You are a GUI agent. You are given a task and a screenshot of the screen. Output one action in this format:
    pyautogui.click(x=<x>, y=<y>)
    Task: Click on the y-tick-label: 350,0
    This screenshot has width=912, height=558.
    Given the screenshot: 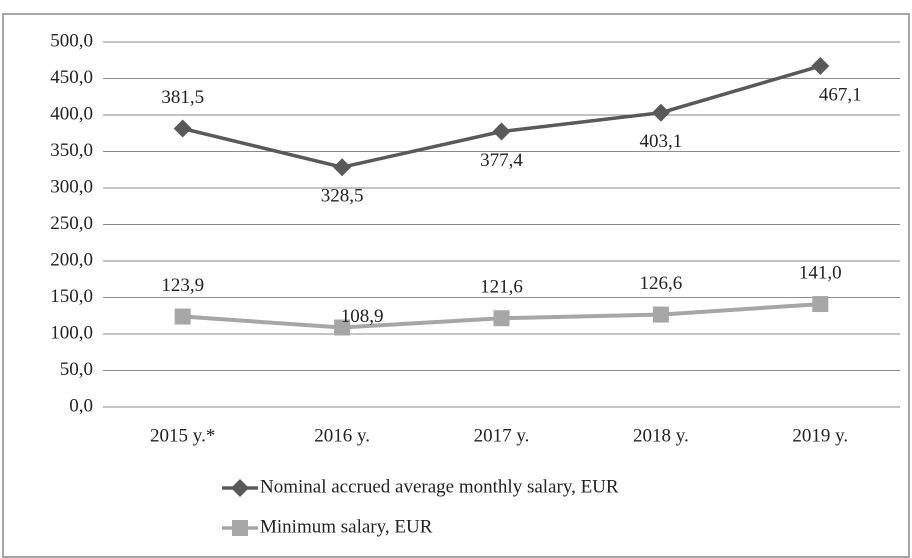 What is the action you would take?
    pyautogui.click(x=71, y=150)
    